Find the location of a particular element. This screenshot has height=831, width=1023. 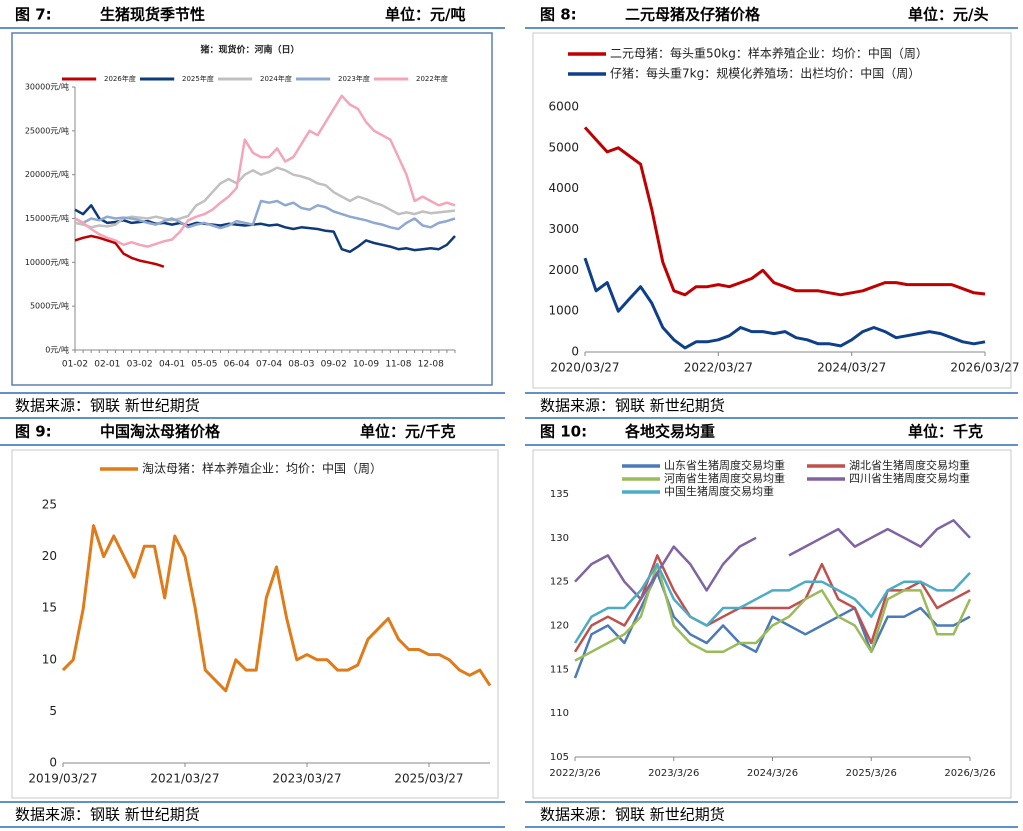

figure-unit: 单位：元/千克 is located at coordinates (407, 432).